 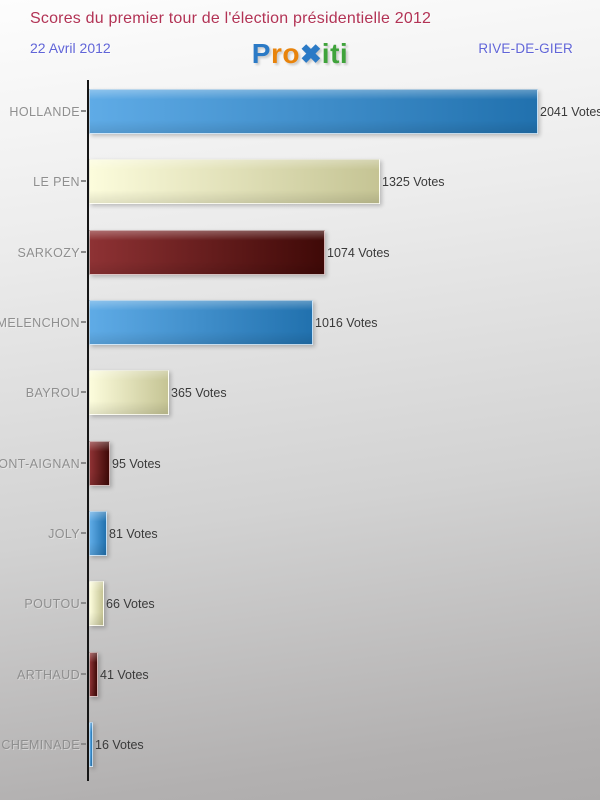 I want to click on candidate-label: BAYROU, so click(x=52, y=392).